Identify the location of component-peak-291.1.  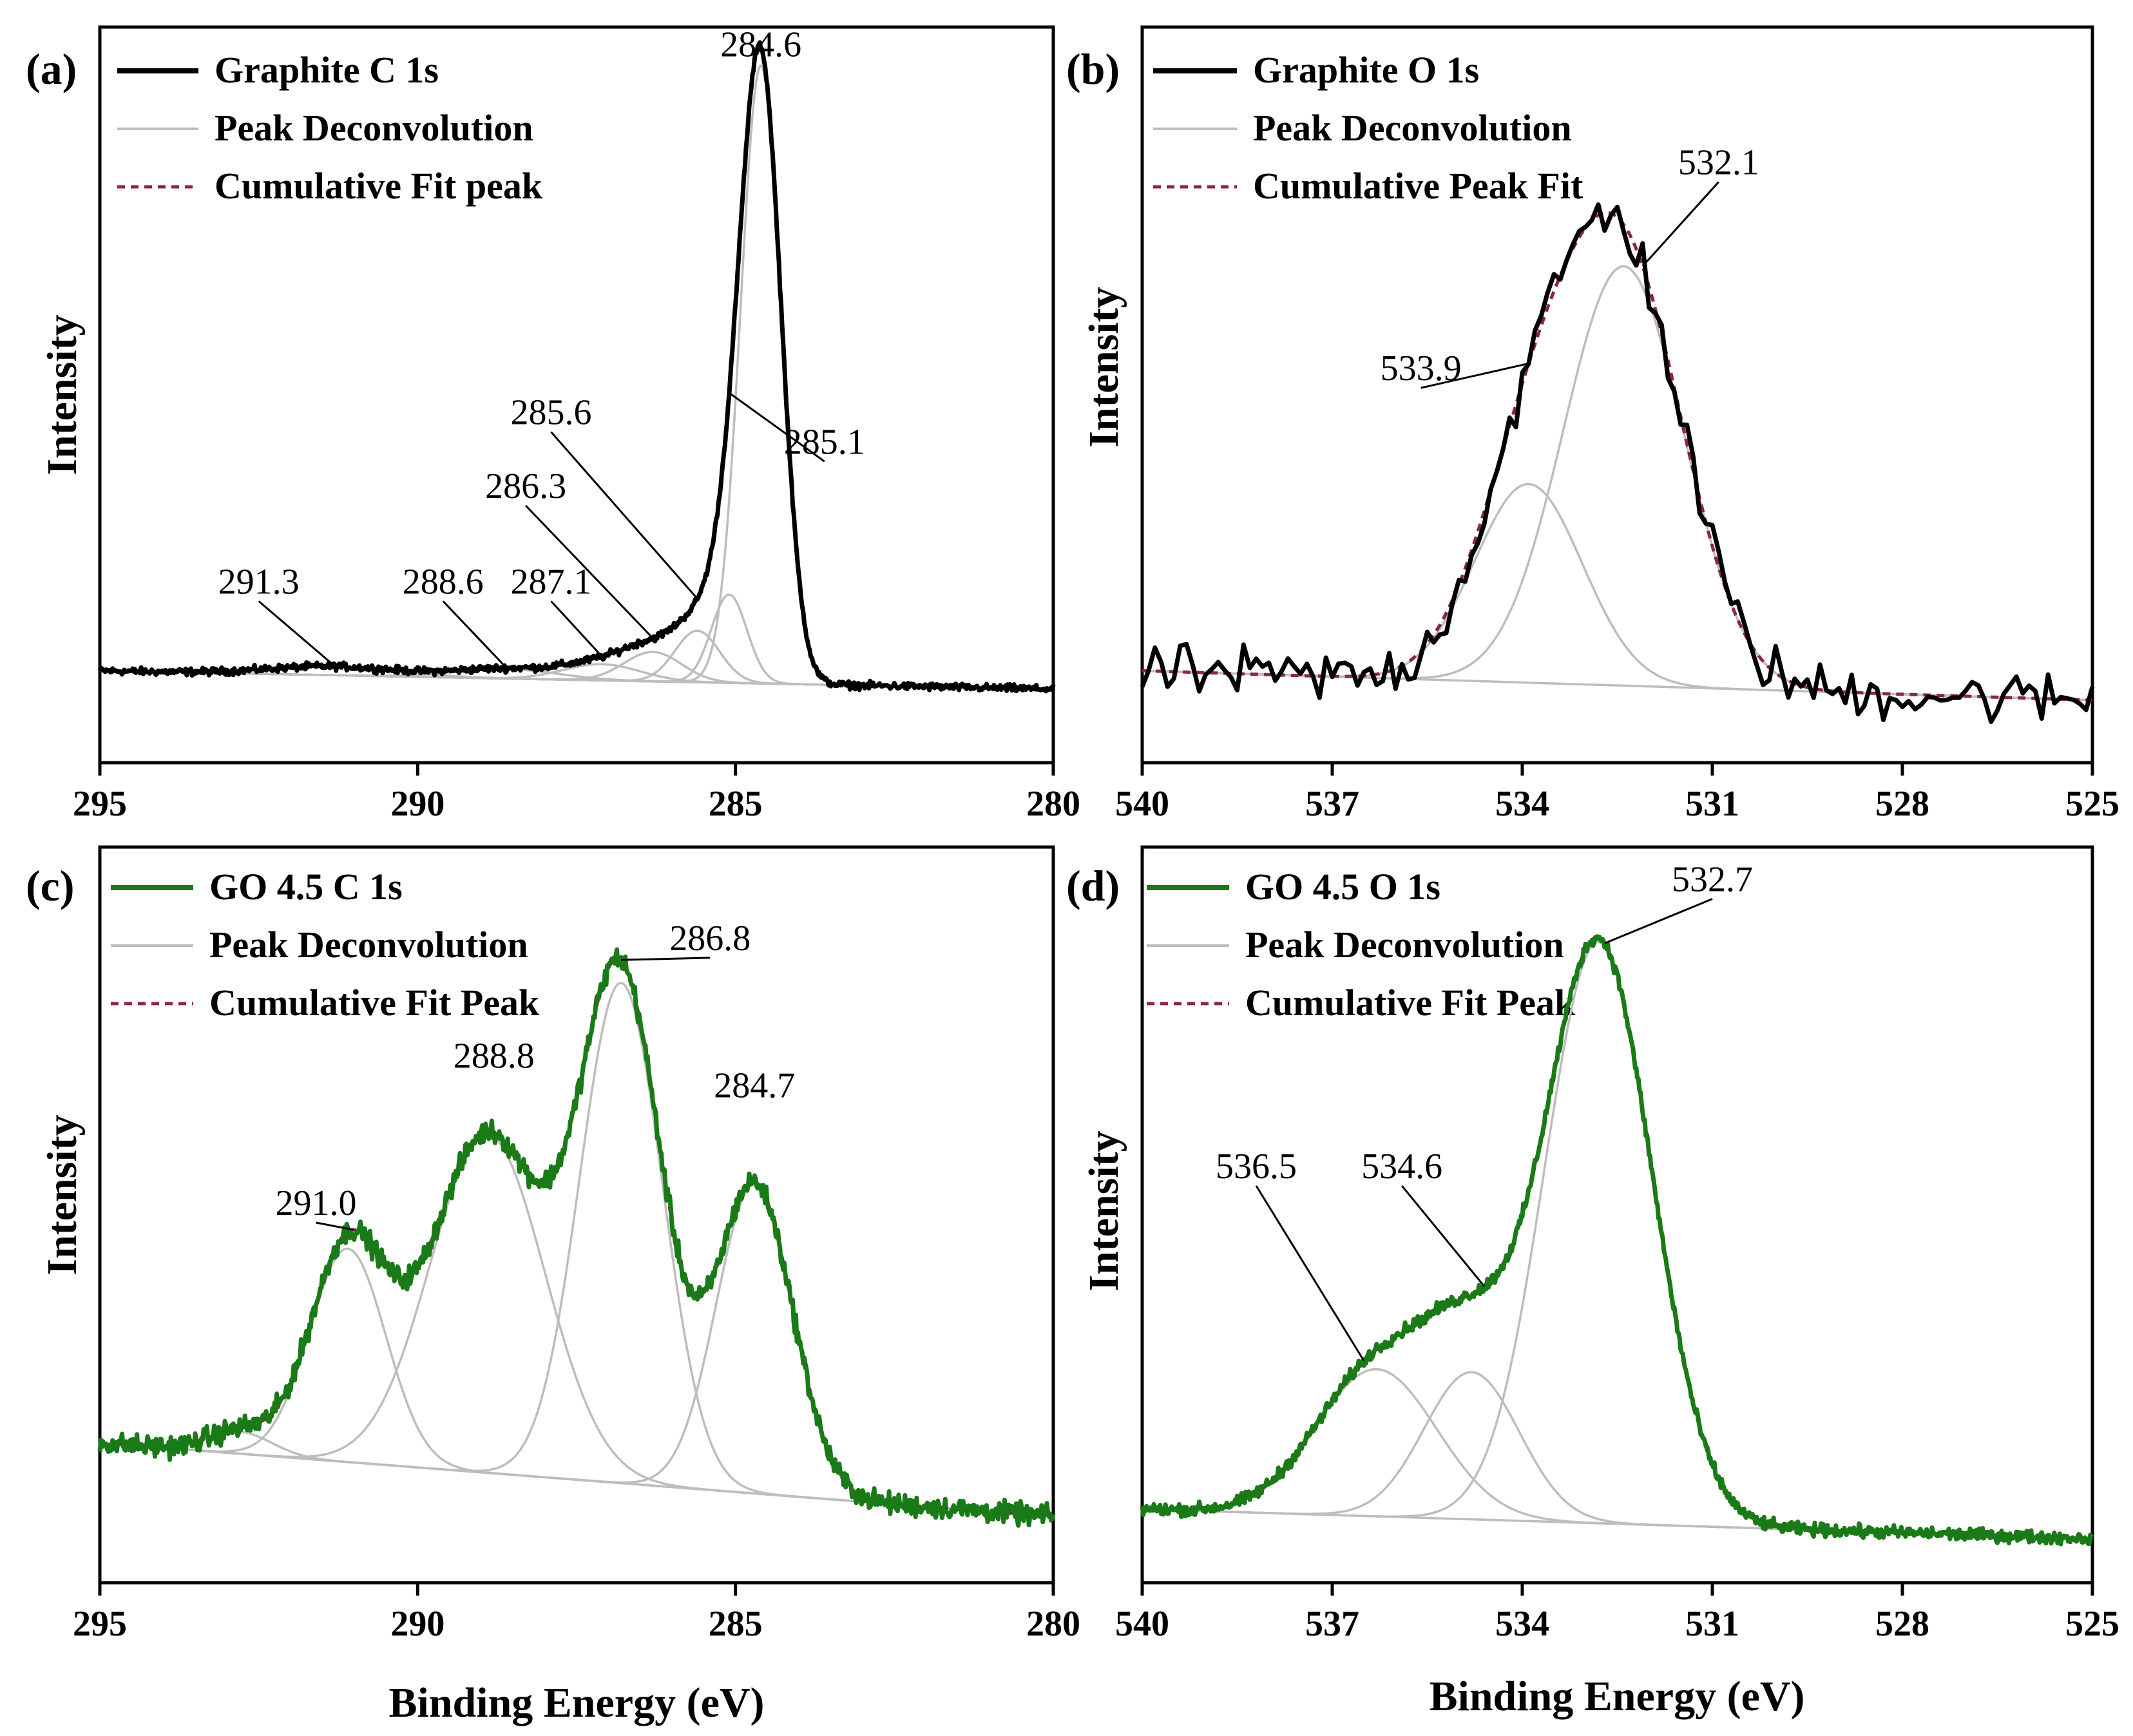
(576, 1382).